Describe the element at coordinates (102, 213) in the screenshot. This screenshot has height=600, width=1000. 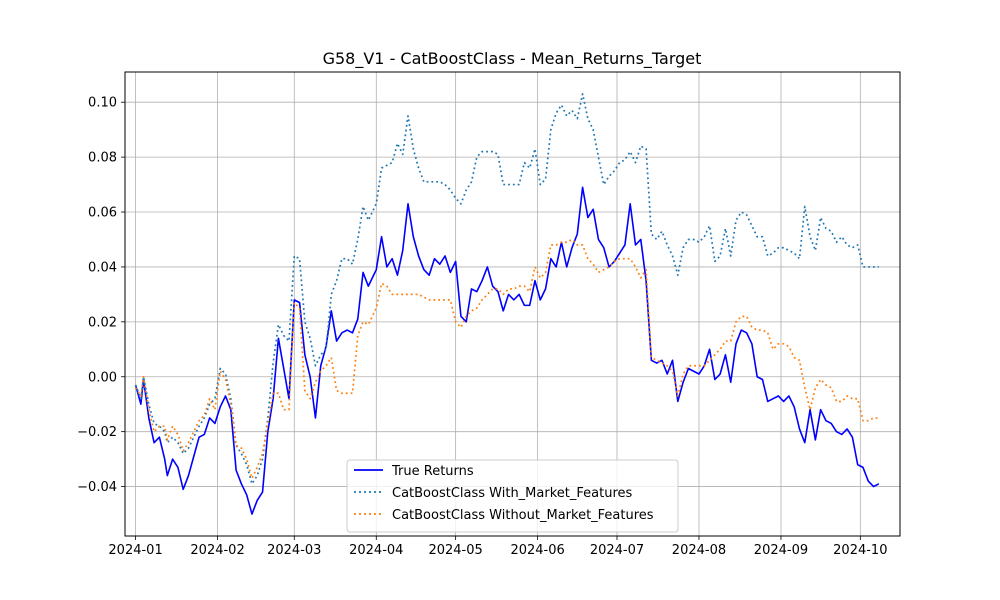
I see `y-tick-label: 0.06` at that location.